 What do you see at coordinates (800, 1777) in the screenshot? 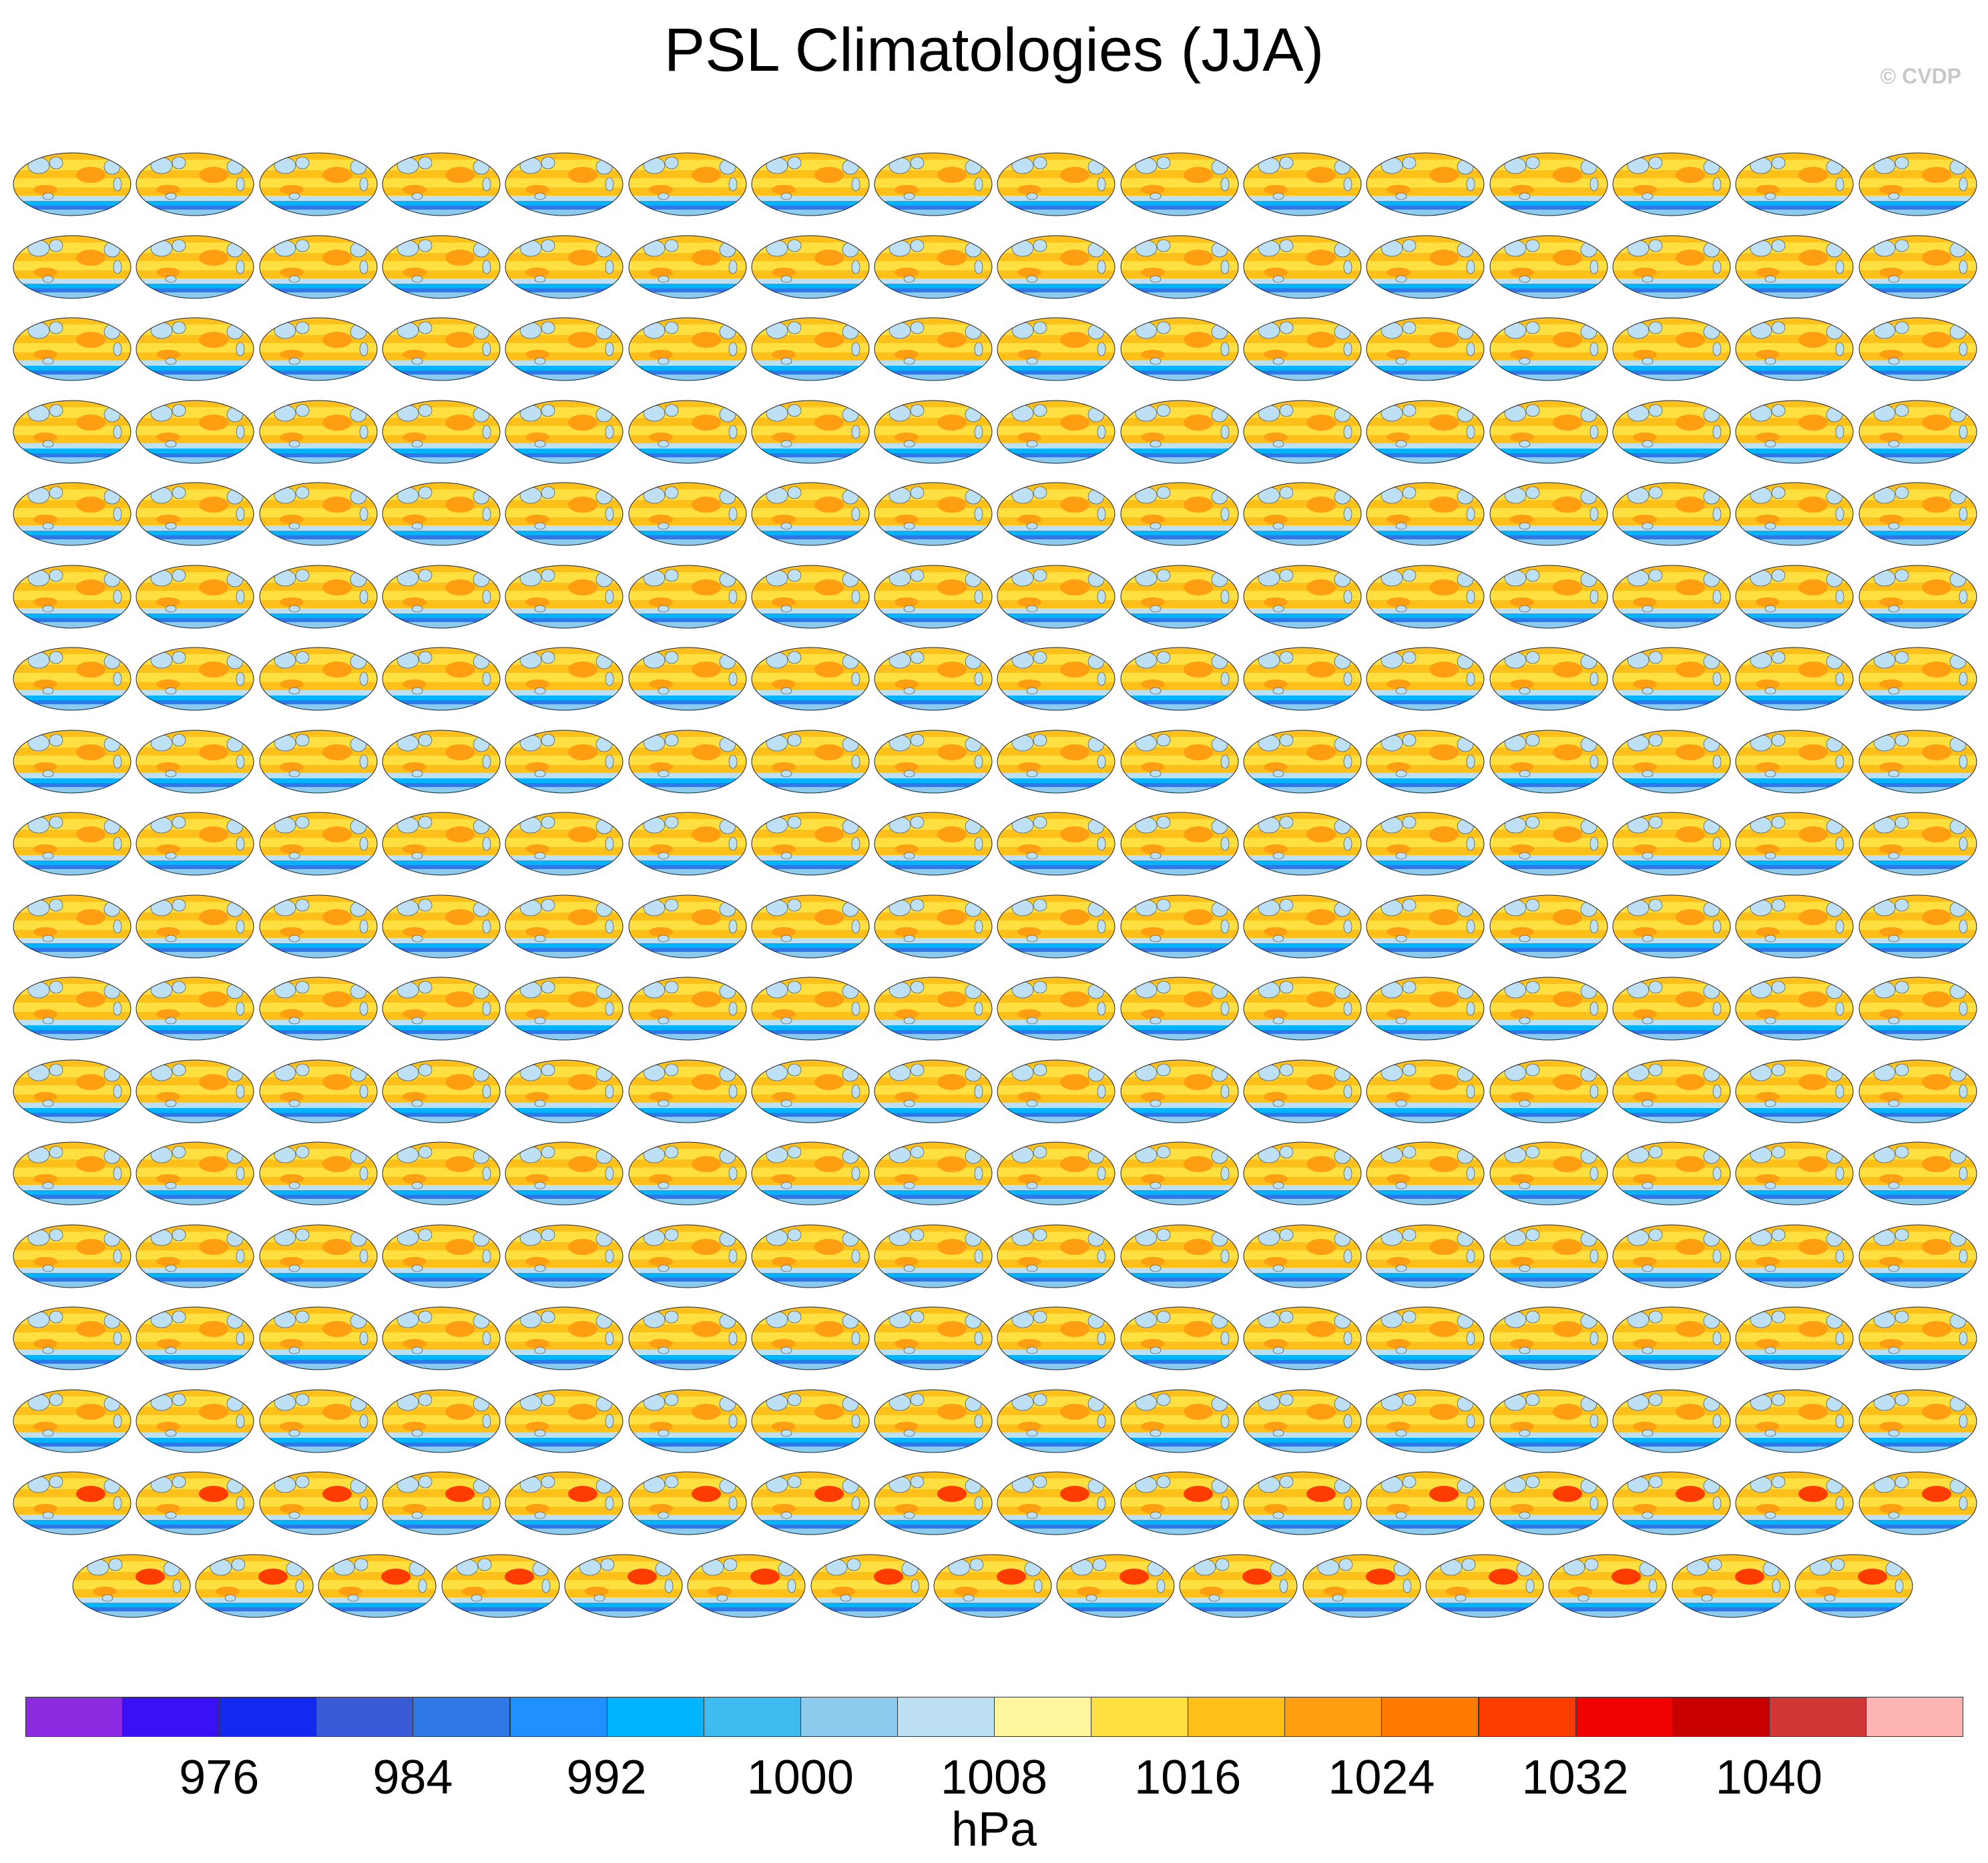
I see `colorbar-tick-label: 1000` at bounding box center [800, 1777].